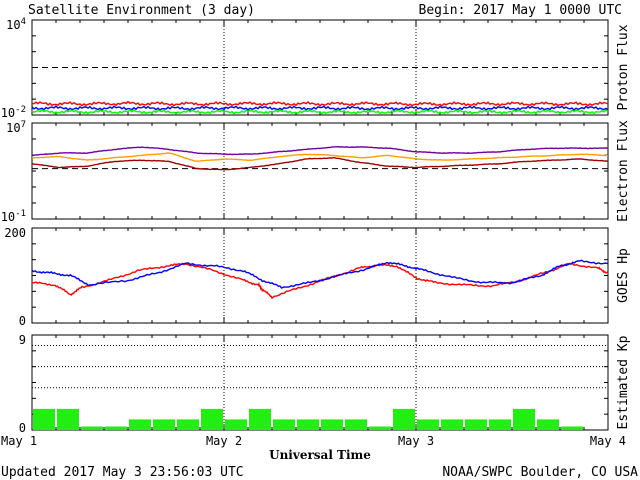  What do you see at coordinates (320, 103) in the screenshot?
I see `proton-series-red` at bounding box center [320, 103].